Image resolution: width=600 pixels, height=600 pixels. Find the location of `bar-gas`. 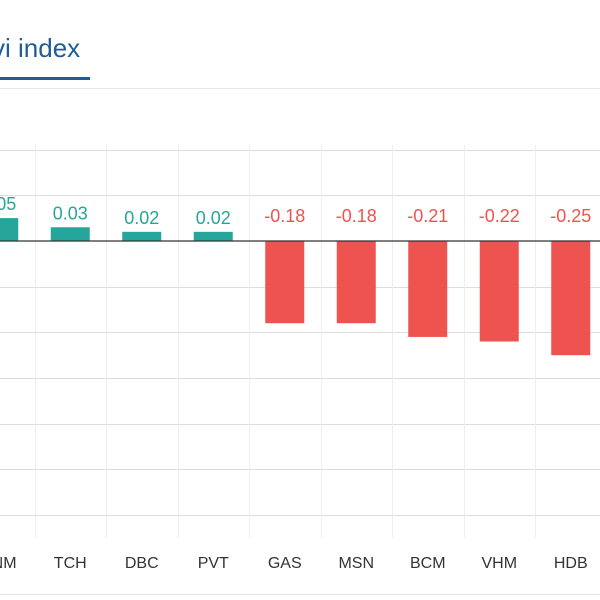

bar-gas is located at coordinates (285, 282).